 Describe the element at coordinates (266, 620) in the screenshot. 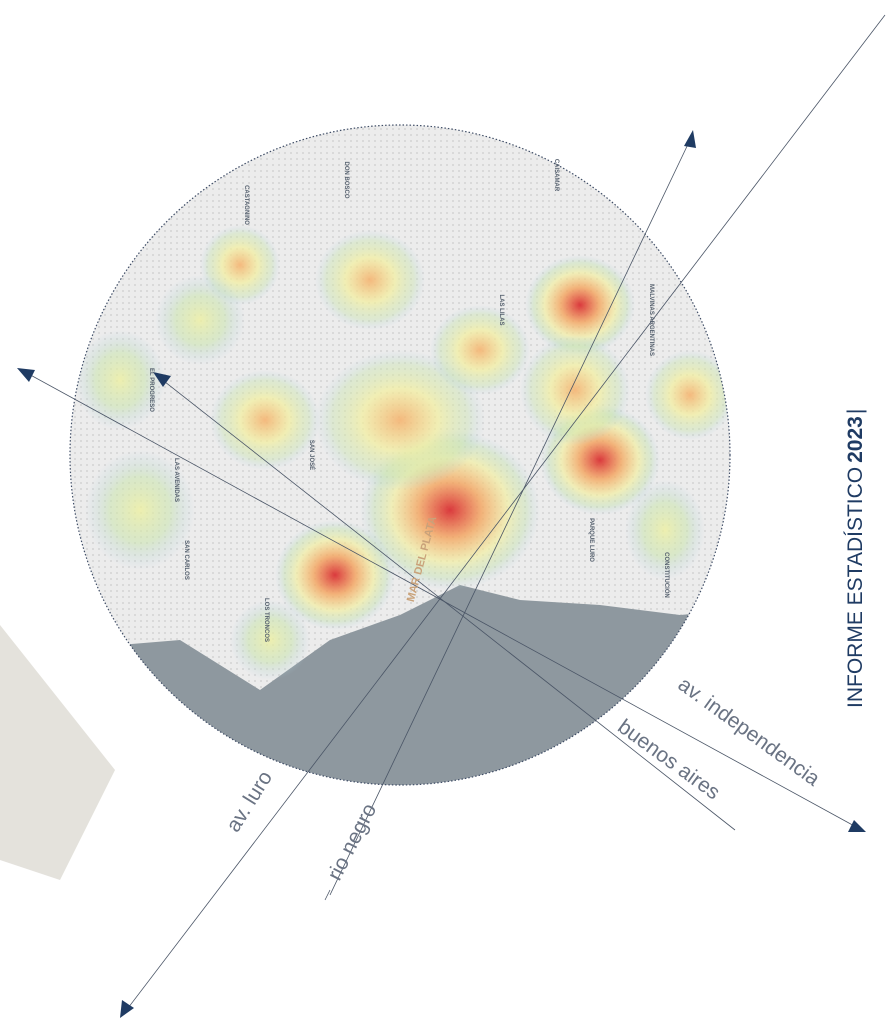

I see `neighborhood-label: LOS TRONCOS` at that location.